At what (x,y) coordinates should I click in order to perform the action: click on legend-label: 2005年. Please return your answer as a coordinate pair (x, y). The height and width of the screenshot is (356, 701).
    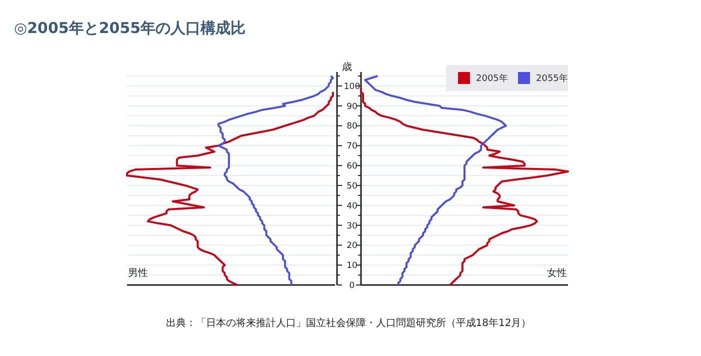
    Looking at the image, I should click on (492, 78).